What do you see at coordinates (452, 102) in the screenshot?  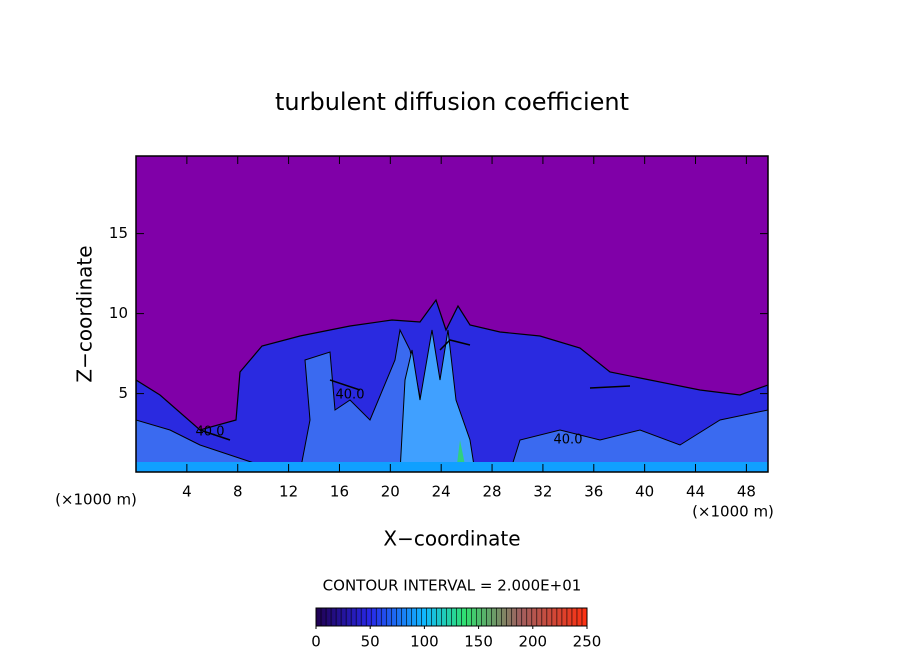 I see `chart-title: turbulent diffusion coefficient` at bounding box center [452, 102].